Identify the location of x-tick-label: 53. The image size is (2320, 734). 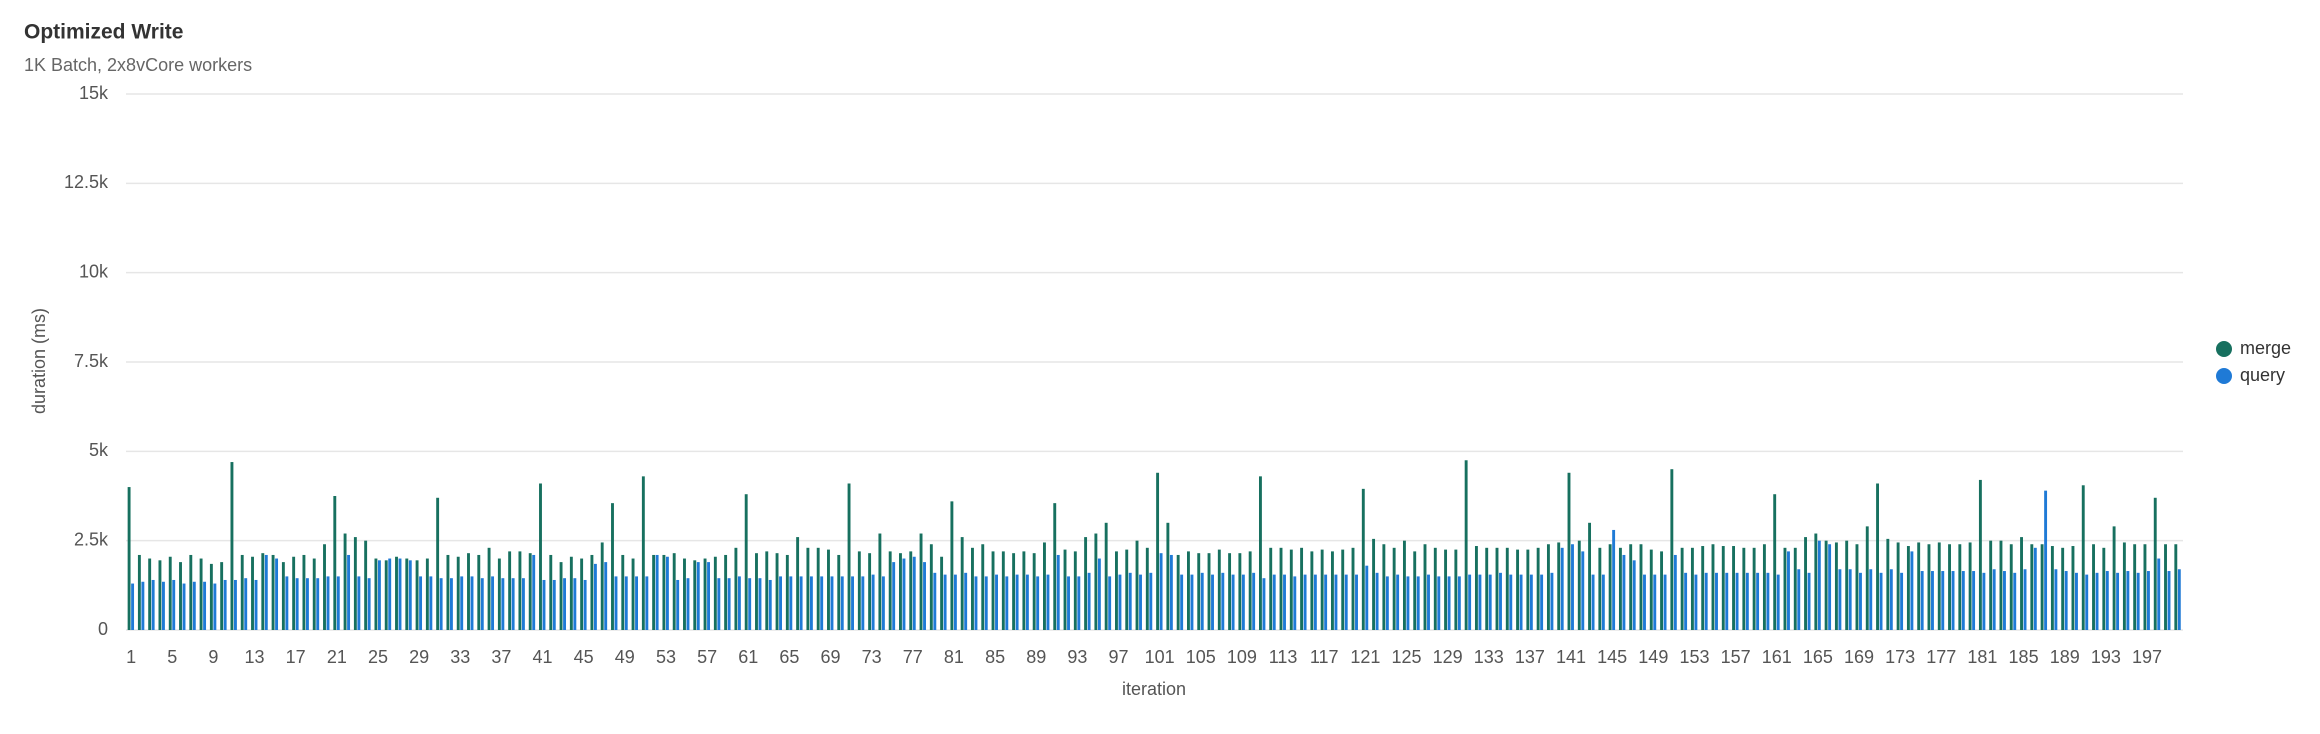
(666, 657).